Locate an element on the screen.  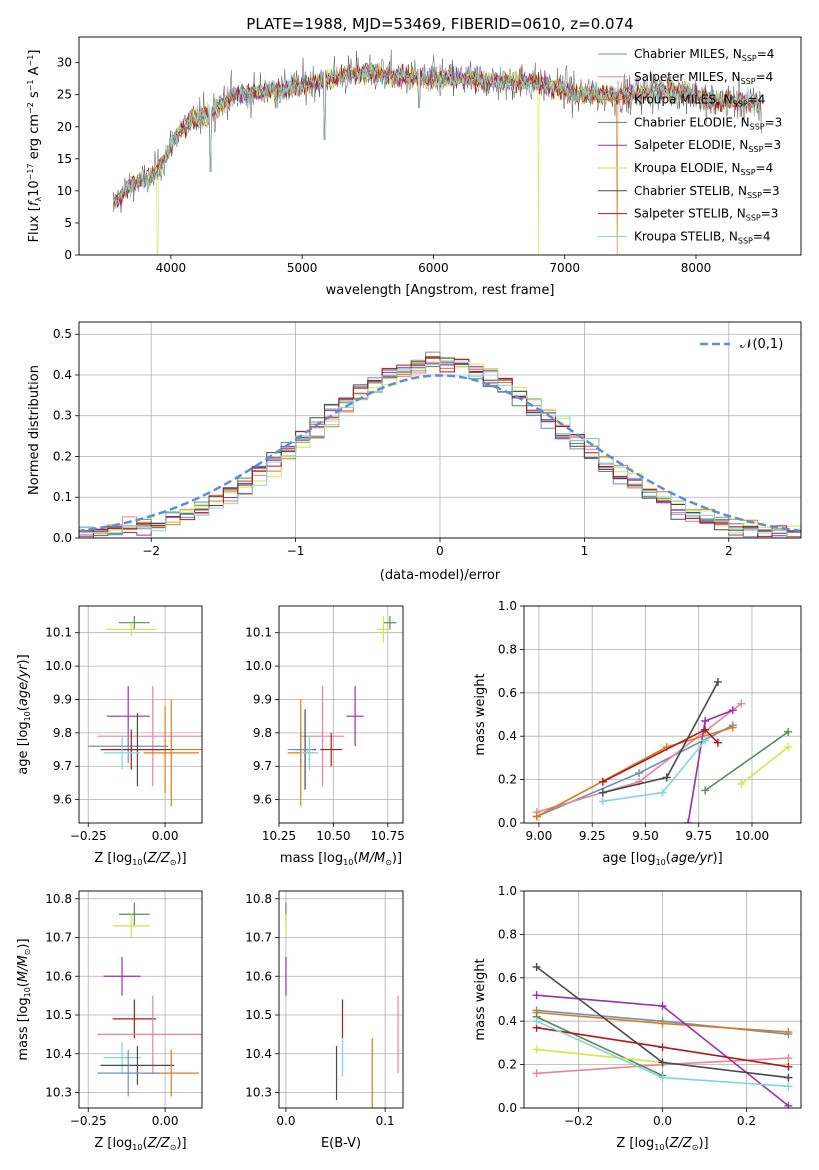
x-axis-label: (data-model)/error is located at coordinates (440, 575).